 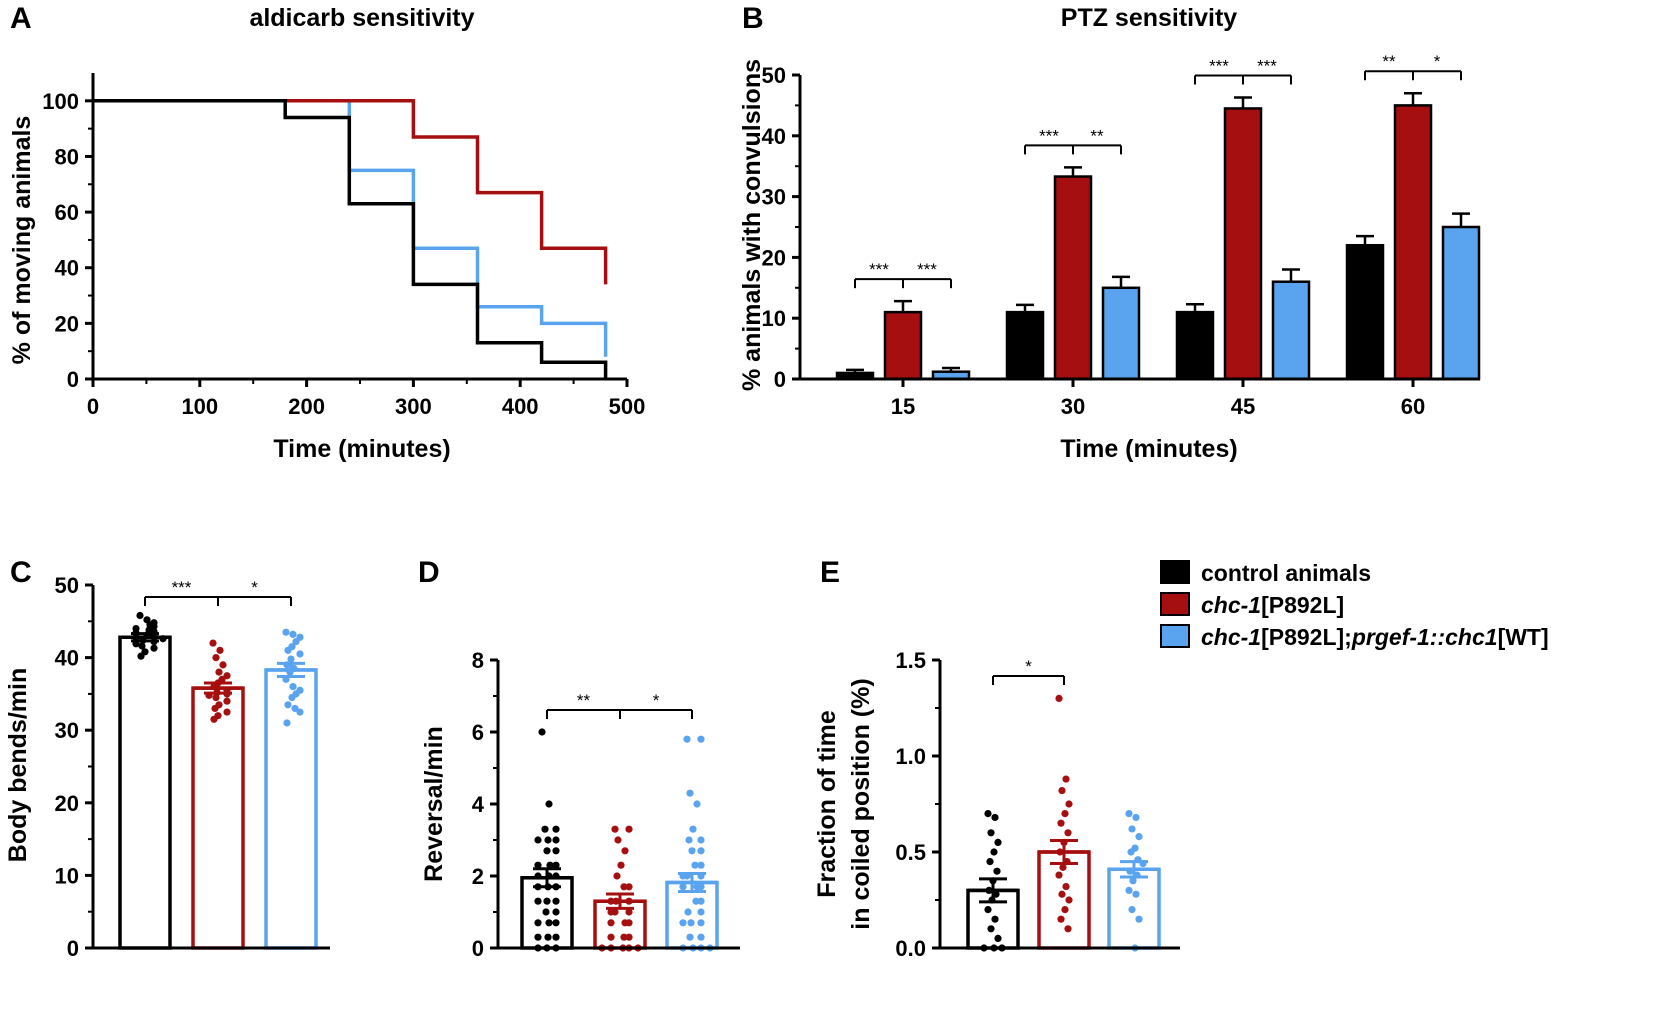 I want to click on legend-label-part: [P892L], so click(x=1302, y=605).